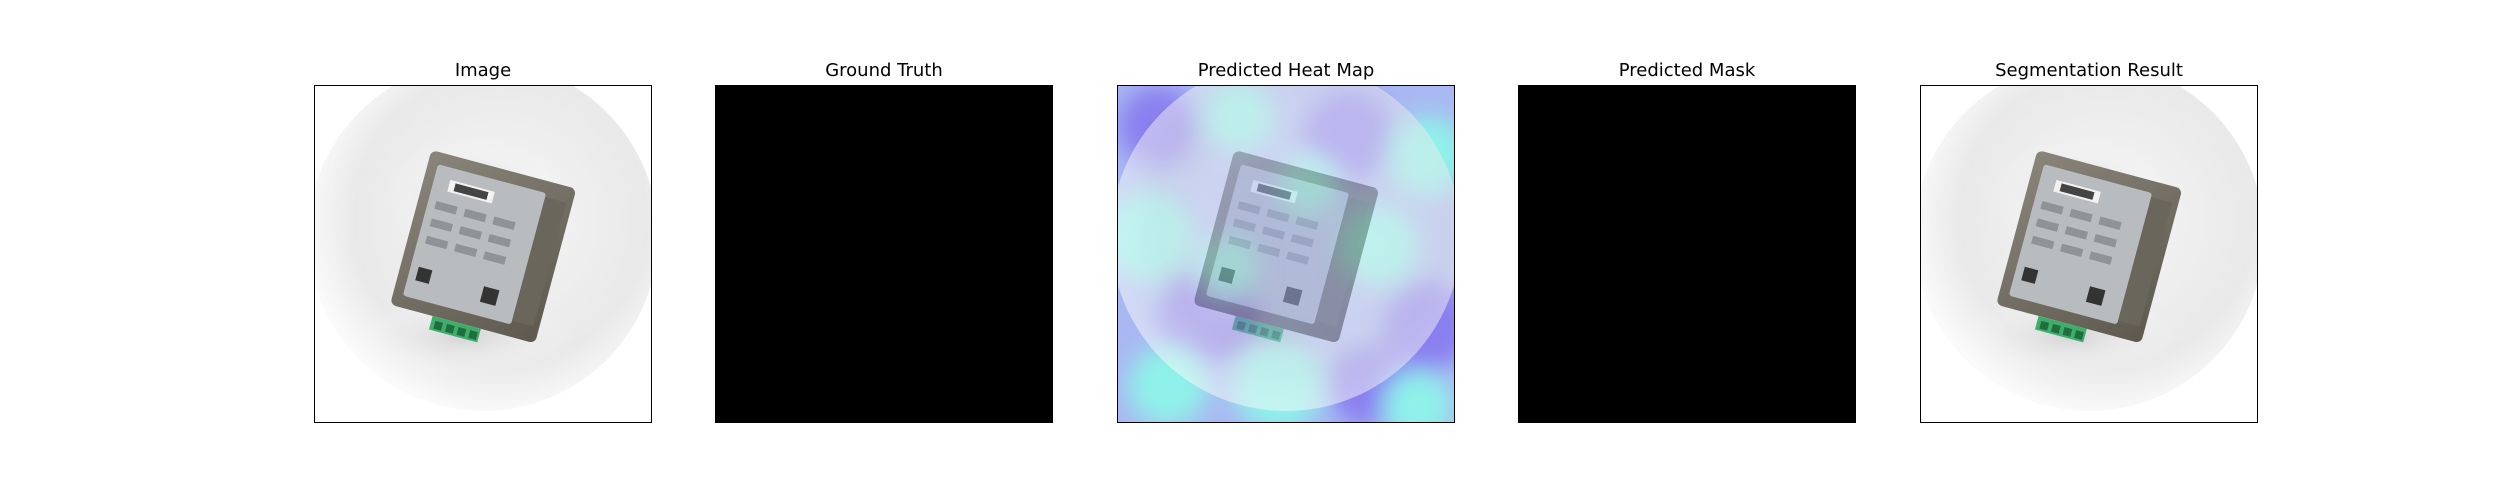  I want to click on panel-title: Segmentation Result, so click(2089, 70).